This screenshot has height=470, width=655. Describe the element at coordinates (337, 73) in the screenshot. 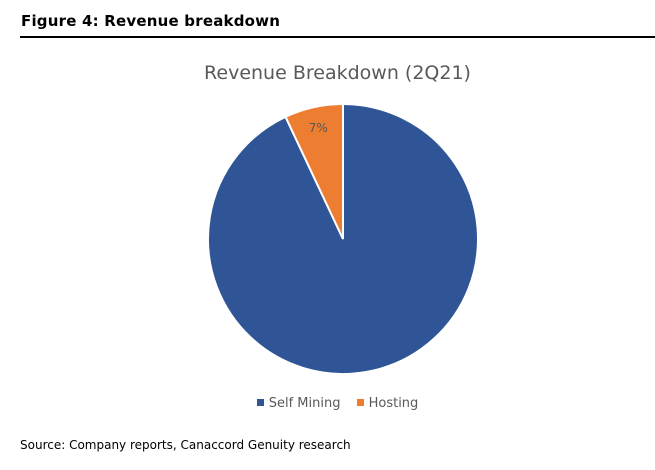

I see `chart-title: Revenue Breakdown (2Q21)` at that location.